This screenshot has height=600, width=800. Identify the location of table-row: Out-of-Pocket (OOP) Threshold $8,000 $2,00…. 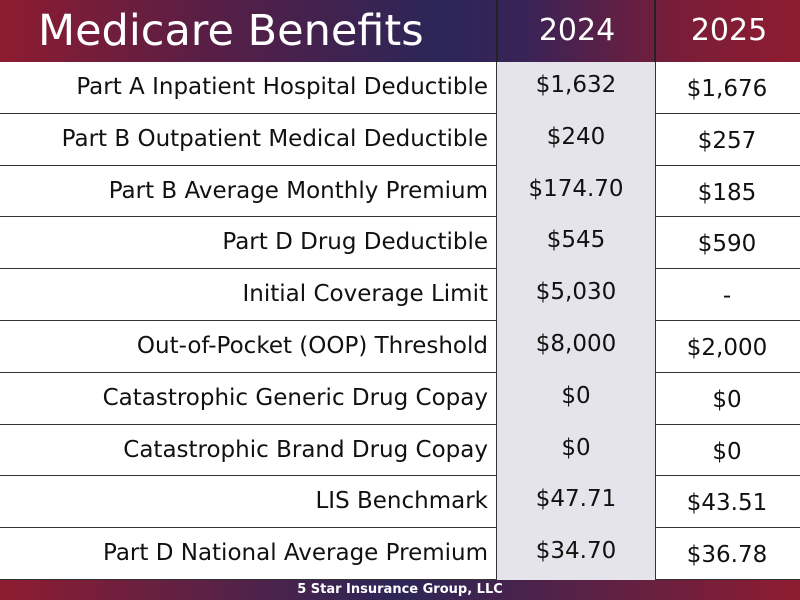
(400, 347).